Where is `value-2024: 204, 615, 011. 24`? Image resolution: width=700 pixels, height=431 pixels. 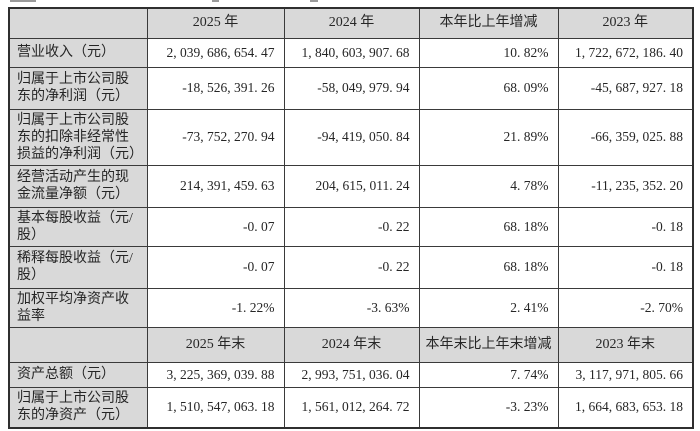 value-2024: 204, 615, 011. 24 is located at coordinates (351, 186).